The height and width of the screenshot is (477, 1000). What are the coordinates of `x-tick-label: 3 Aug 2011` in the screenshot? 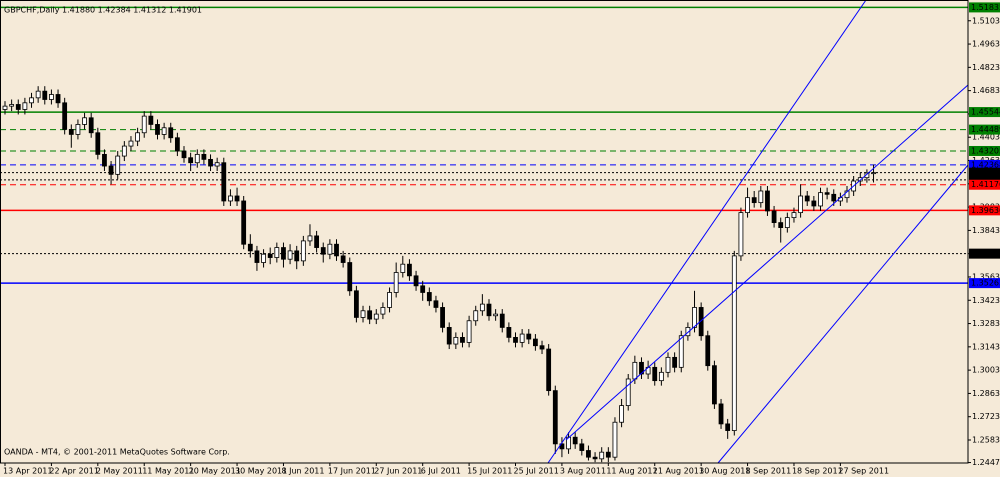 It's located at (583, 471).